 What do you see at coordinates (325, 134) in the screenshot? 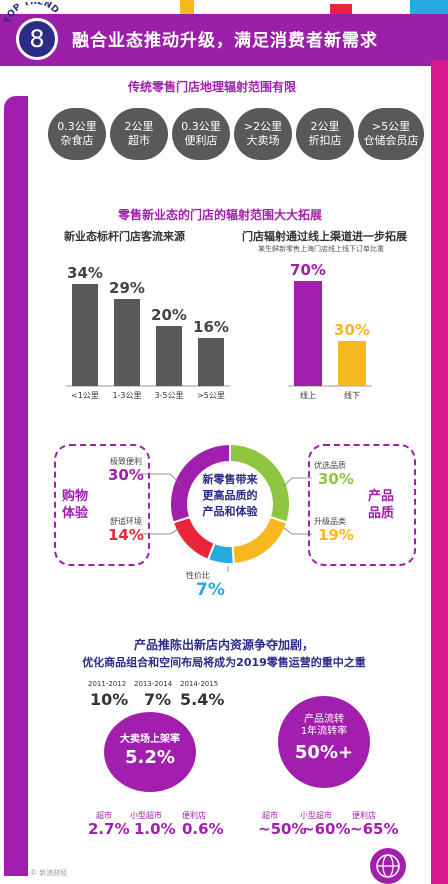
I see `chip-discount-store: 2公里 折扣店` at bounding box center [325, 134].